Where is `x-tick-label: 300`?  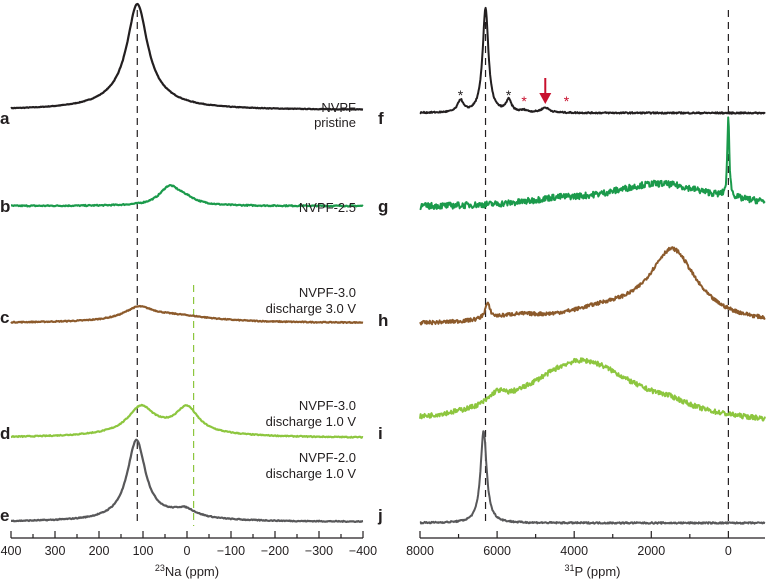
x-tick-label: 300 is located at coordinates (55, 551).